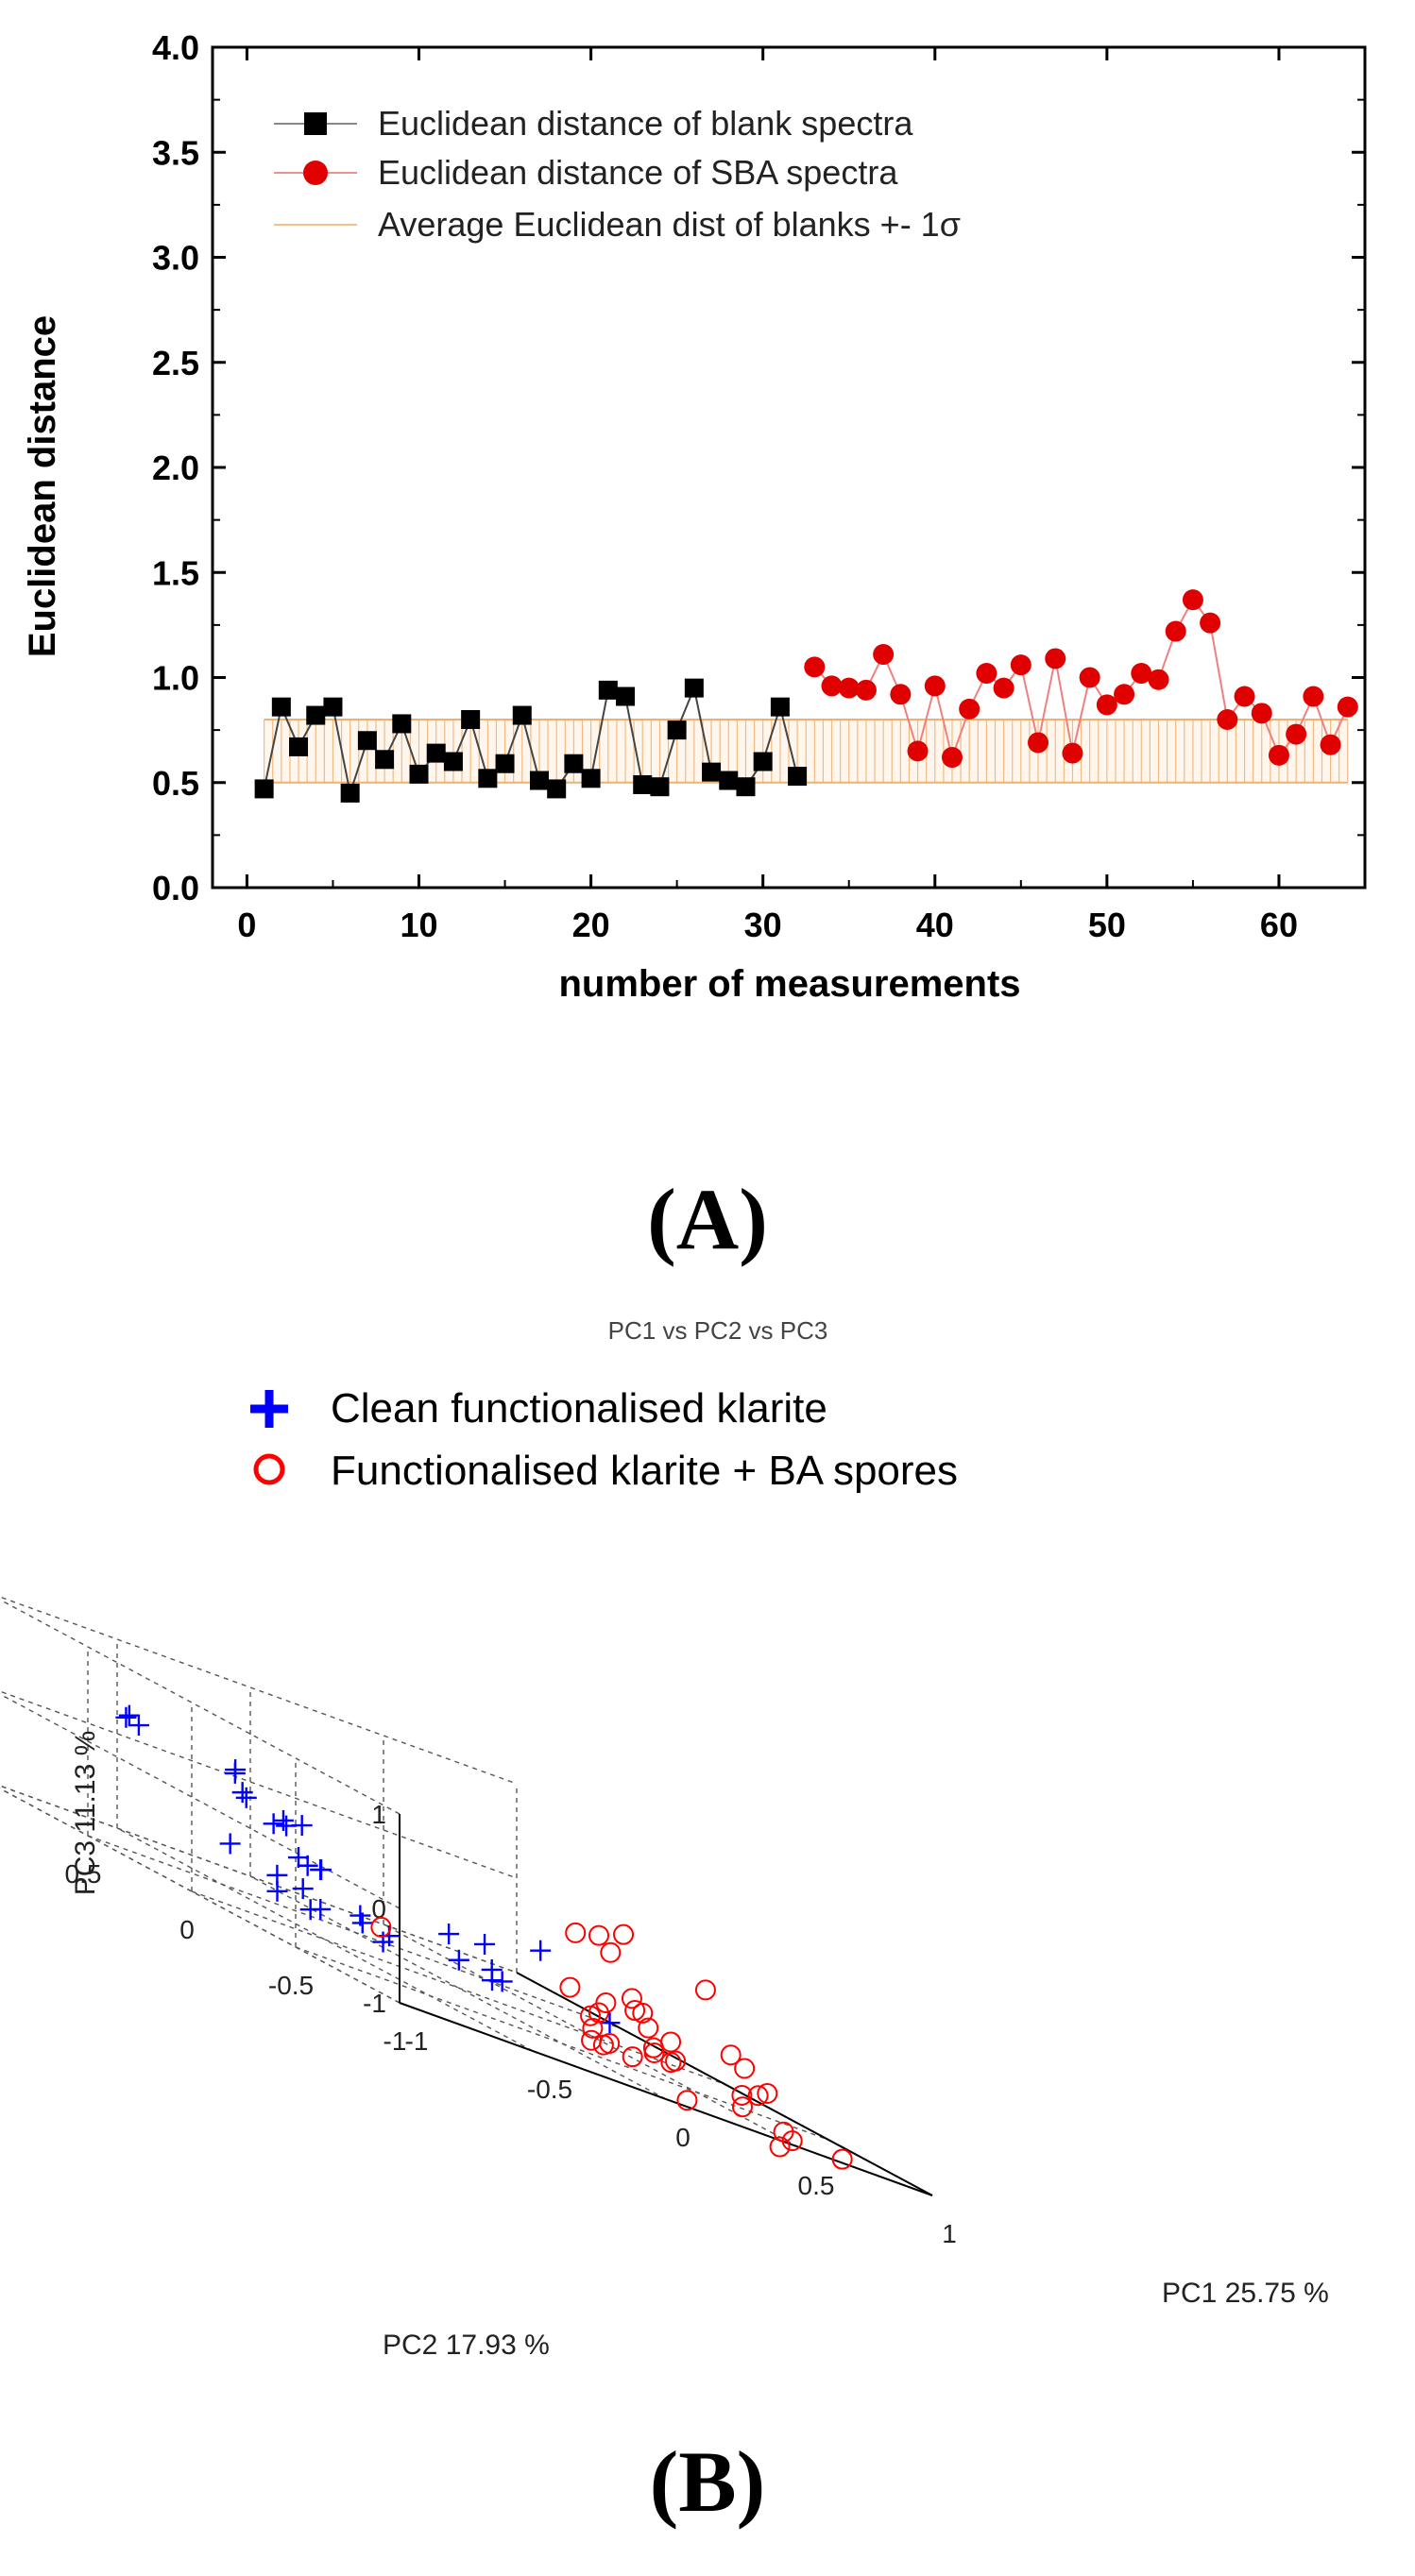 The width and height of the screenshot is (1415, 2576). Describe the element at coordinates (396, 2041) in the screenshot. I see `pc2-tick-label: -1` at that location.